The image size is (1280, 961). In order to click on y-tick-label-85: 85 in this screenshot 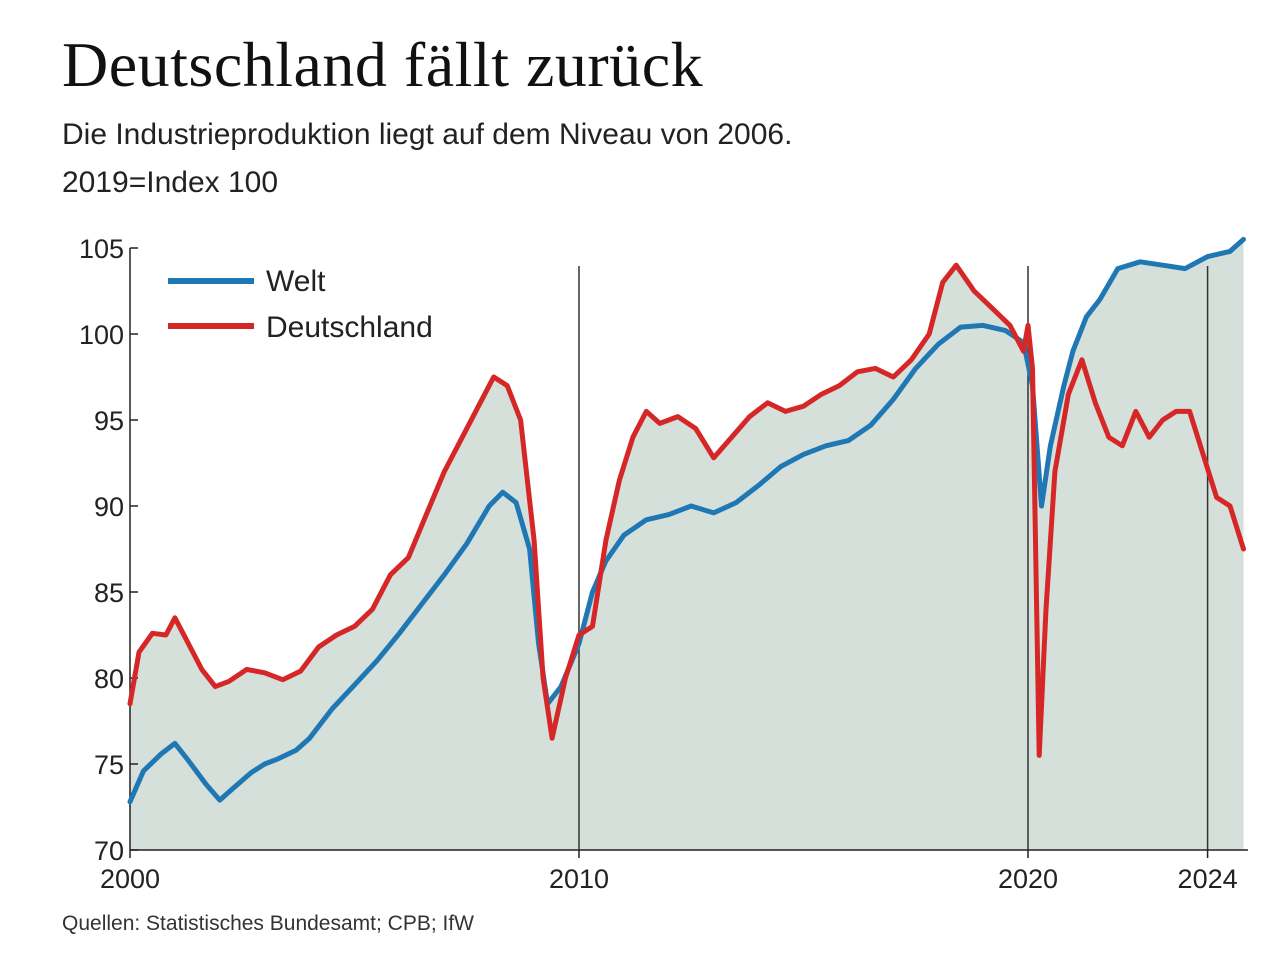, I will do `click(109, 593)`.